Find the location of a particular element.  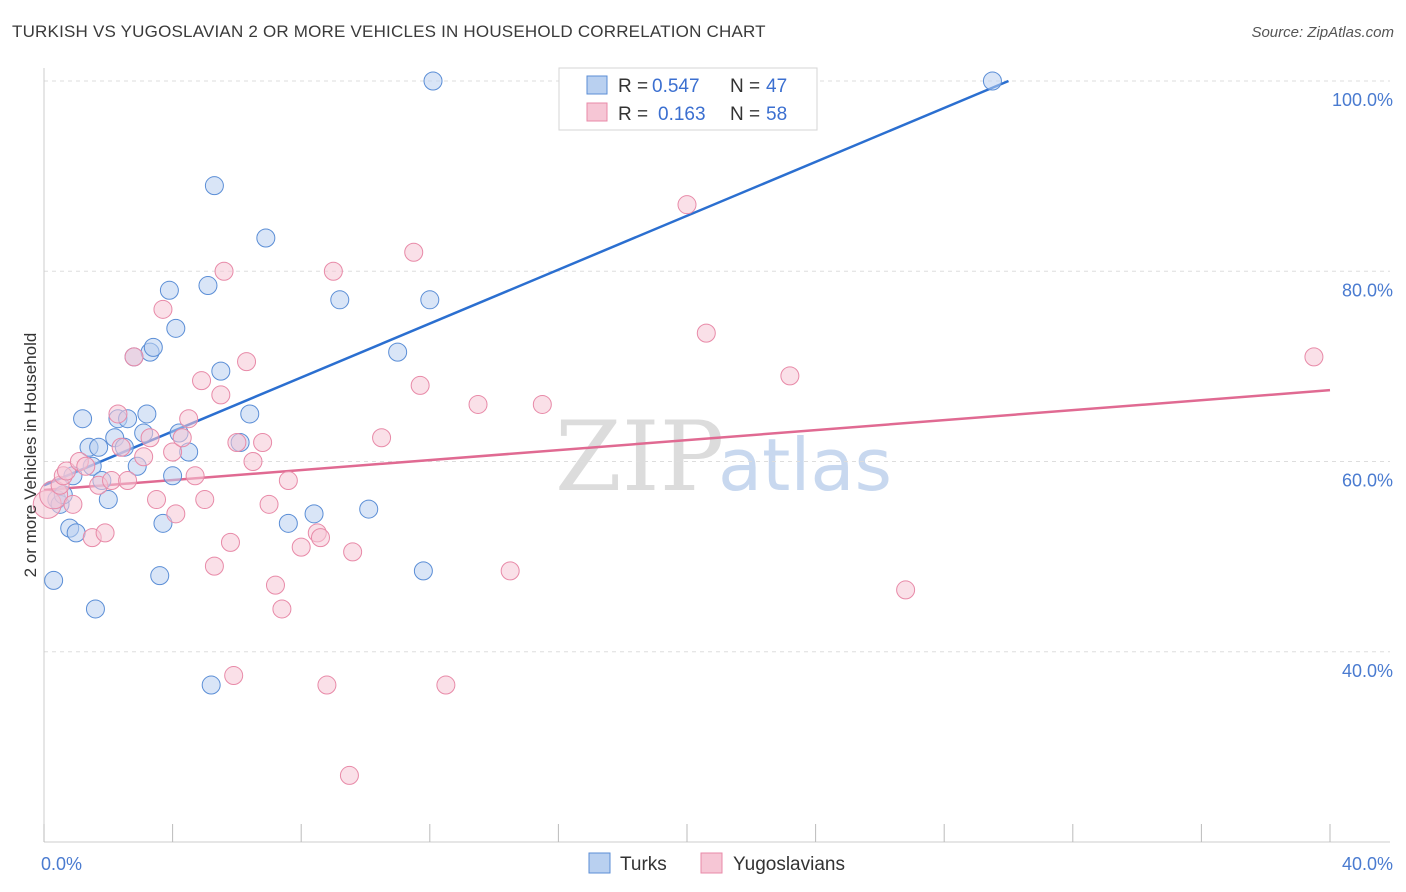

legend-r-value-turks: 0.547 is located at coordinates (676, 86).